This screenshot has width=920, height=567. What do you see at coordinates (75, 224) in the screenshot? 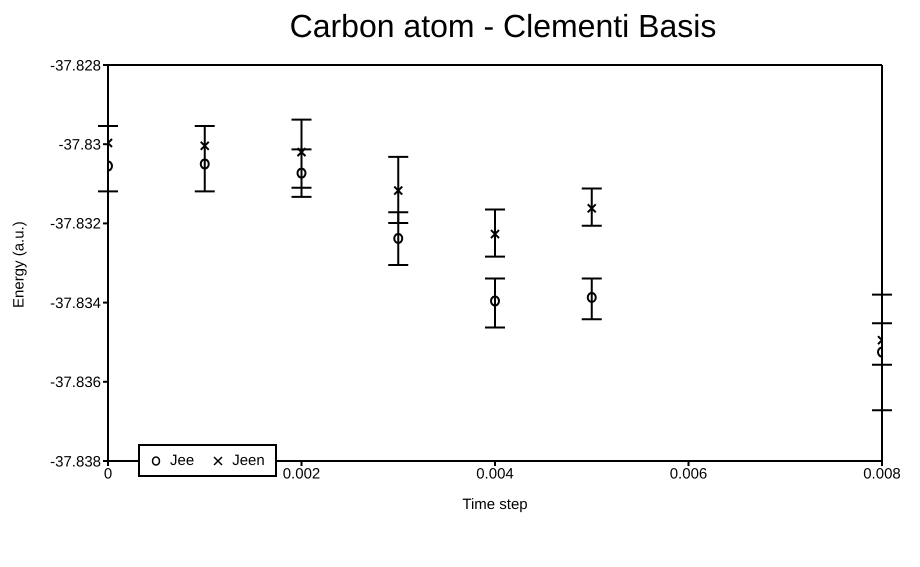
I see `y-tick-label: -37.832` at bounding box center [75, 224].